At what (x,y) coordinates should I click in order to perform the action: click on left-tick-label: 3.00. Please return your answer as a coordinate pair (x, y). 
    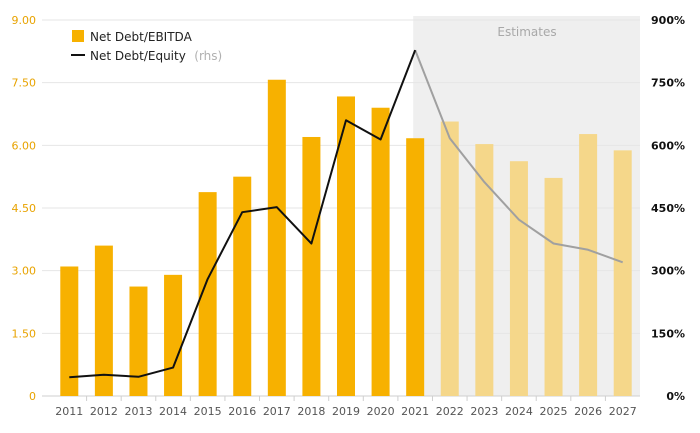
    Looking at the image, I should click on (24, 271).